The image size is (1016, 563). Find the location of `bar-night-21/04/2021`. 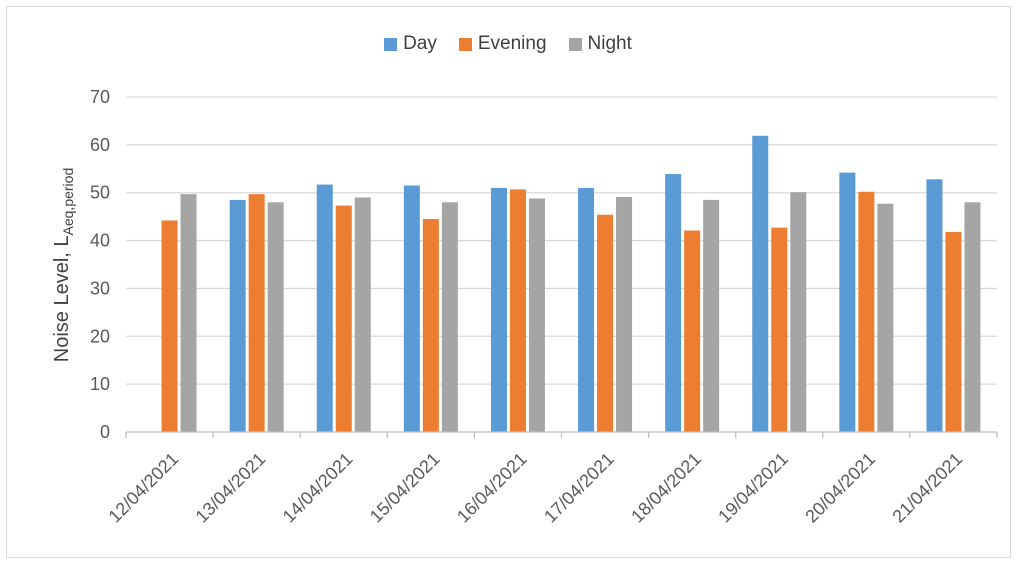

bar-night-21/04/2021 is located at coordinates (972, 317).